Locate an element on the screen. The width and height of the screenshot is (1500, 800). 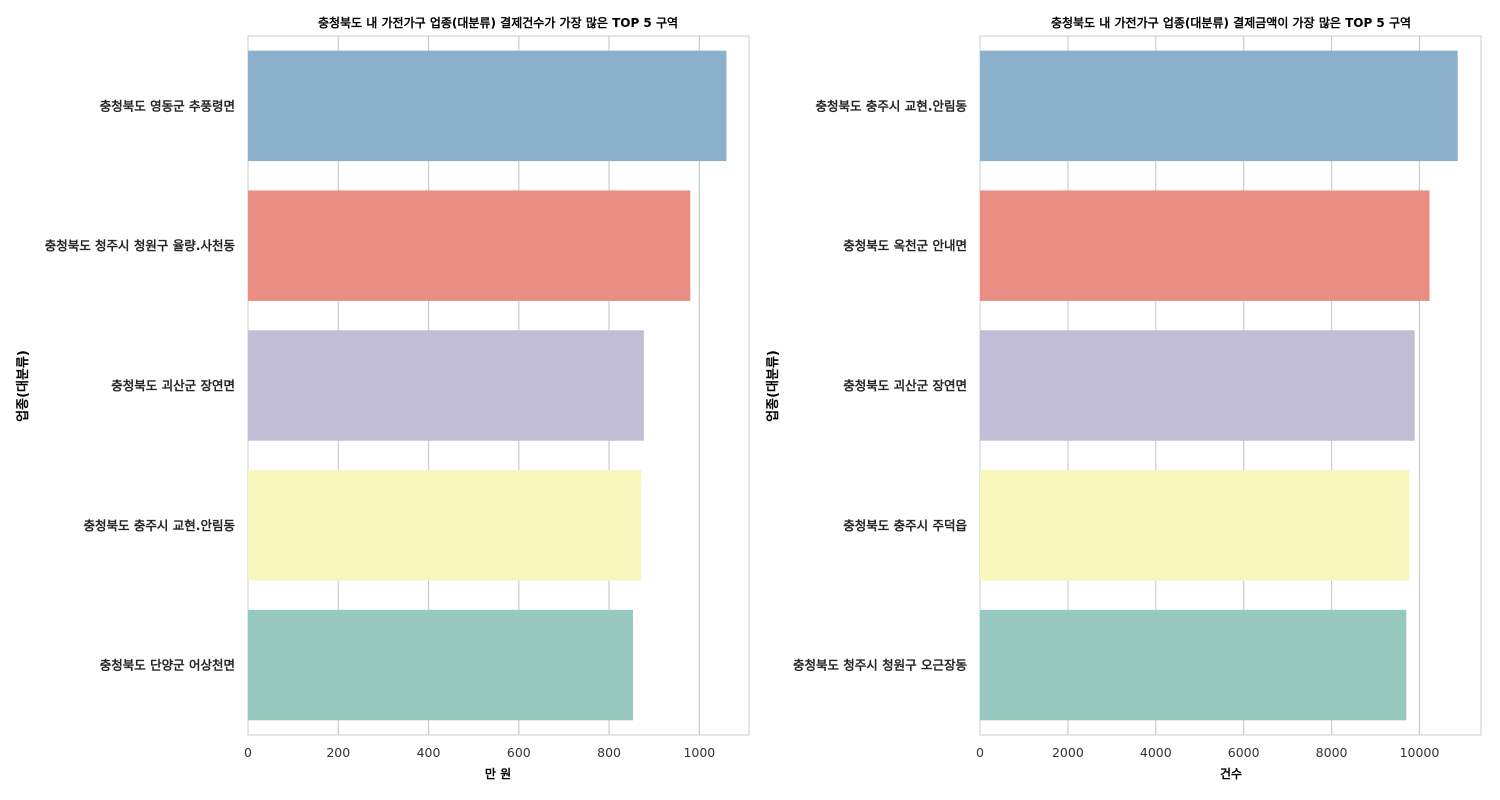
x-tick-labels: 0 2000 4000 6000 8000 10000 is located at coordinates (1207, 752).